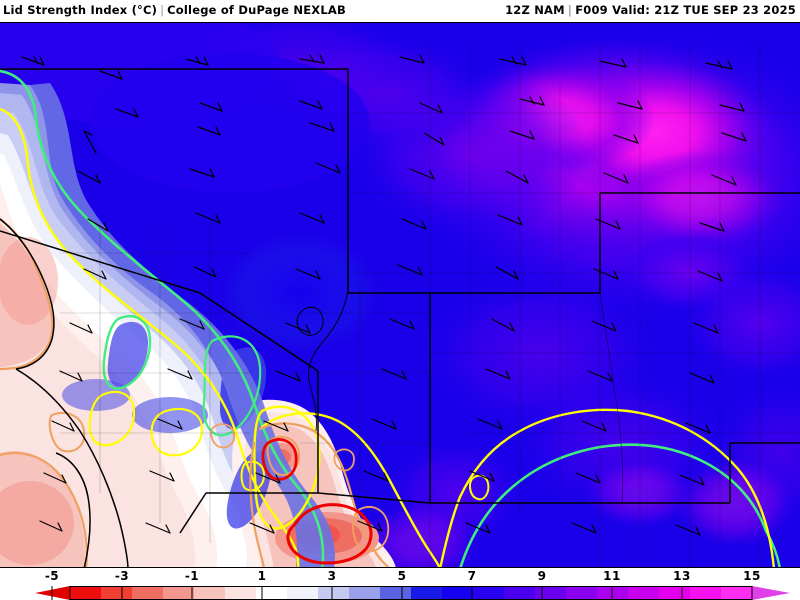  I want to click on colorbar-tick-5: 5, so click(402, 575).